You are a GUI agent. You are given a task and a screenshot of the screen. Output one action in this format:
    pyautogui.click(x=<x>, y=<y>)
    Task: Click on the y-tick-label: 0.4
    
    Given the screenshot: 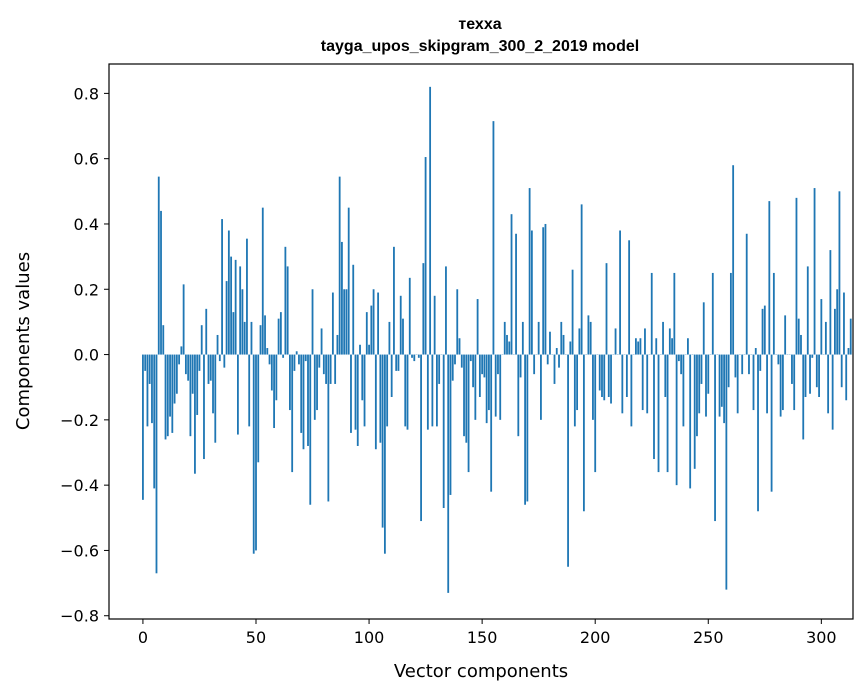 What is the action you would take?
    pyautogui.click(x=86, y=224)
    